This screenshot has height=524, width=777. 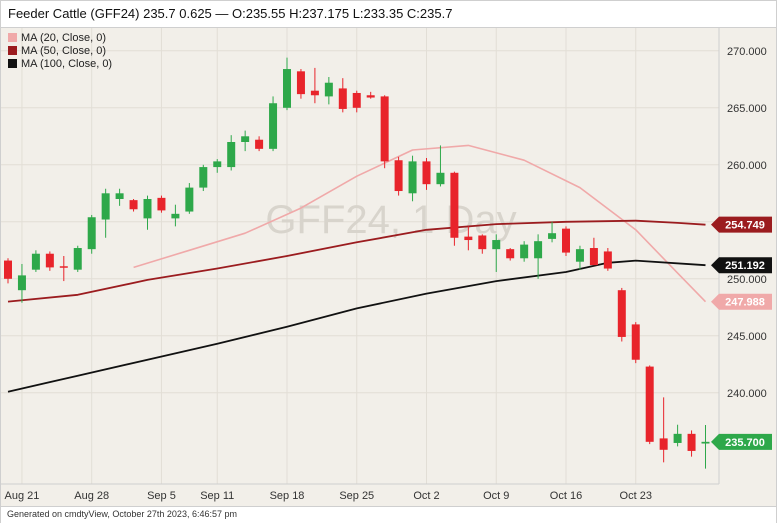 I want to click on legend-label: MA (20, Close, 0), so click(x=63, y=37).